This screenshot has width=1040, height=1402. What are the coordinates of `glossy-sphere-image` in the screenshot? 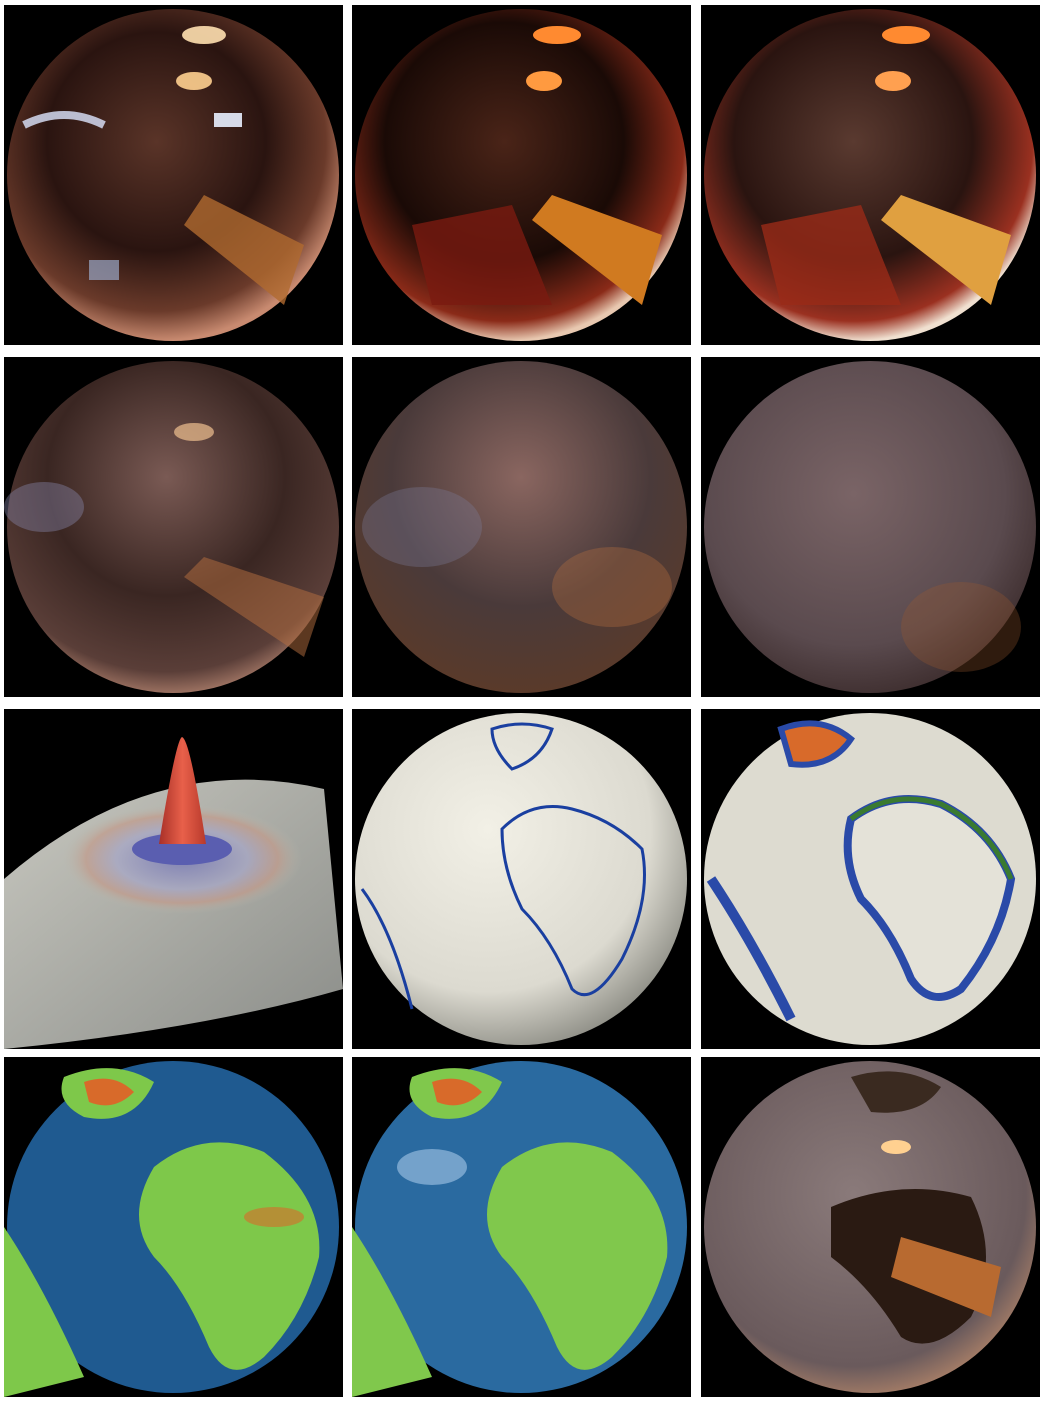 It's located at (173, 175).